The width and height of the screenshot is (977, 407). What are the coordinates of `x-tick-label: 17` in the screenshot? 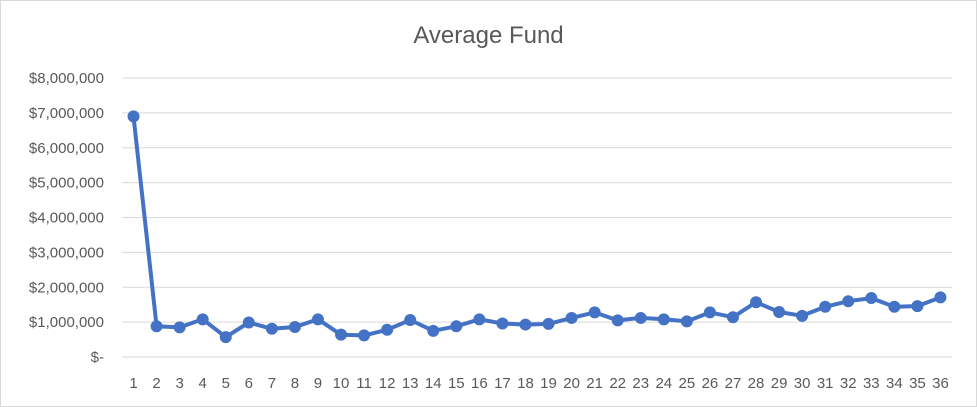 It's located at (502, 383).